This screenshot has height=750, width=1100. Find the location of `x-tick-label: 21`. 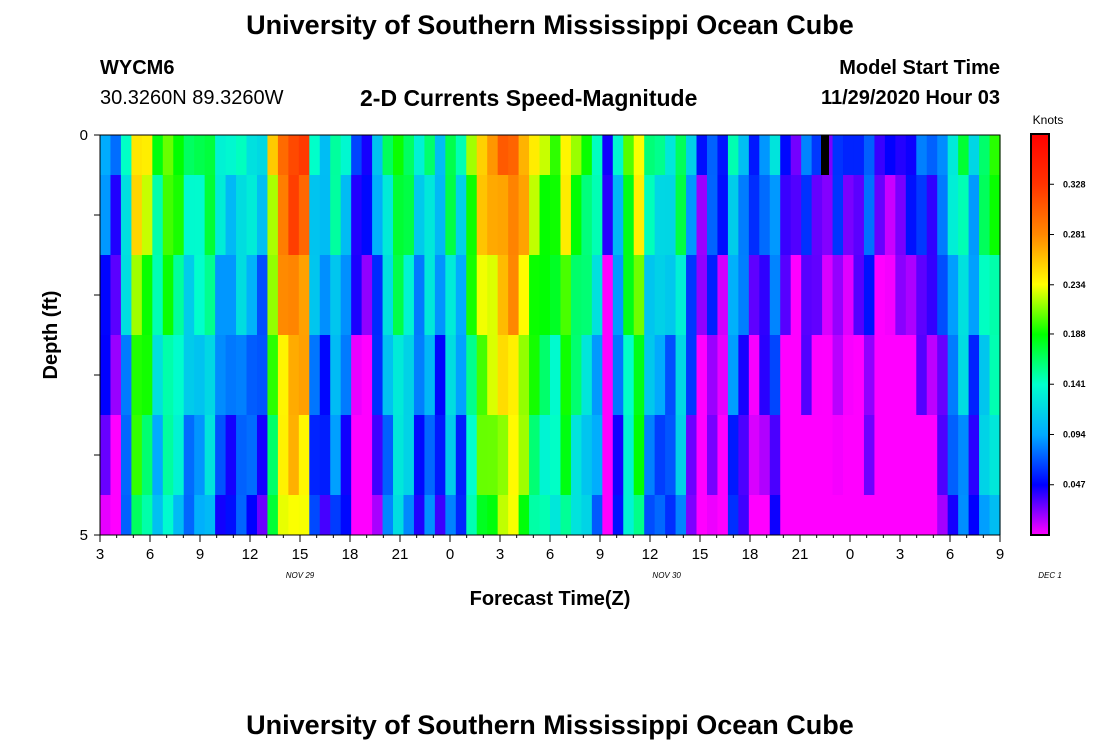

x-tick-label: 21 is located at coordinates (400, 554).